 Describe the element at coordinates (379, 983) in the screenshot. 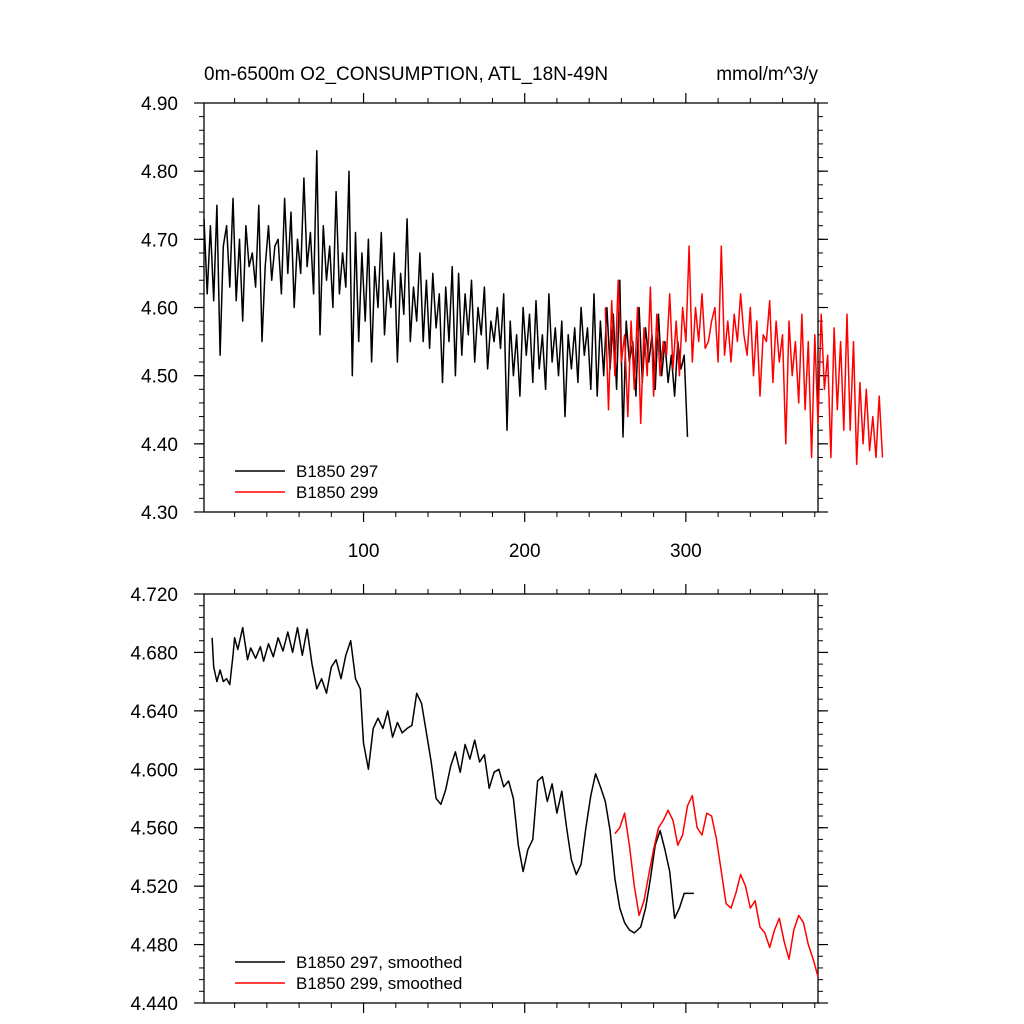

I see `bottom-legend-label-2: B1850 299, smoothed` at that location.